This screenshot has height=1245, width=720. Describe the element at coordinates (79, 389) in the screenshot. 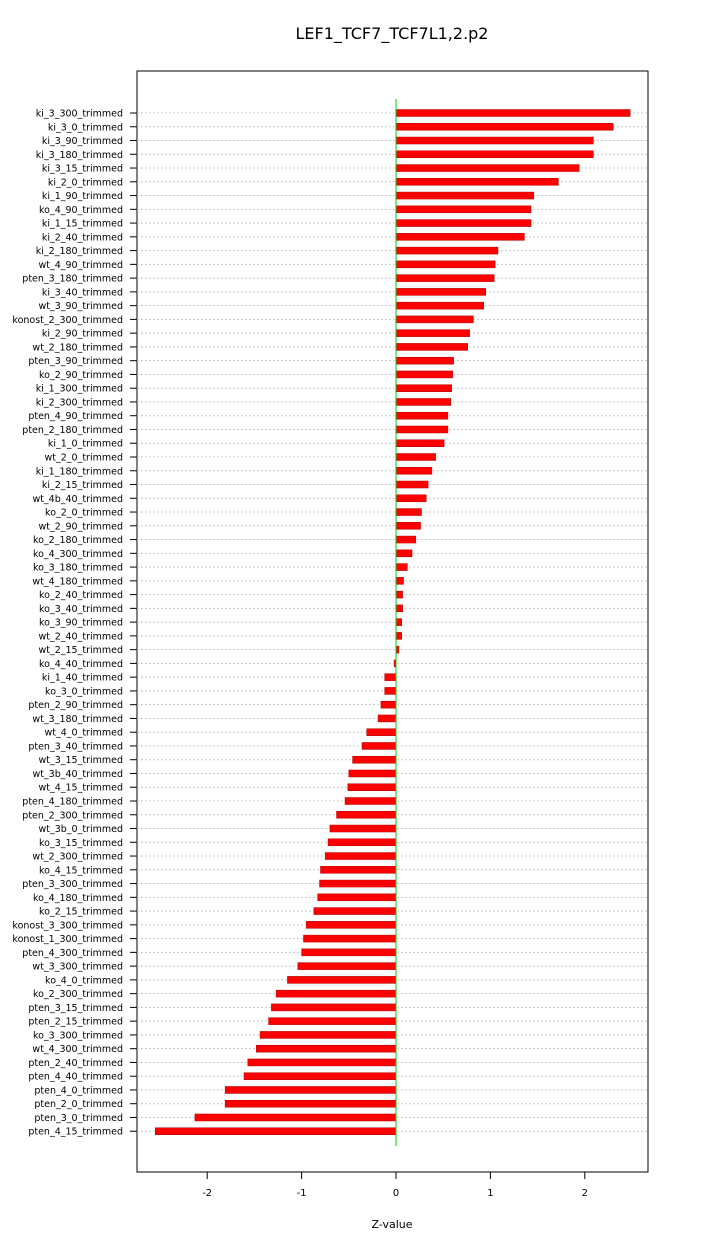

I see `category-label: ki_1_300_trimmed` at that location.